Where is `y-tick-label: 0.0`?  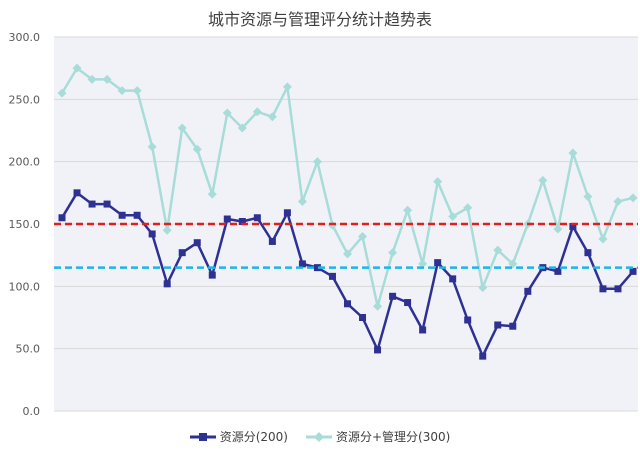
y-tick-label: 0.0 is located at coordinates (32, 411).